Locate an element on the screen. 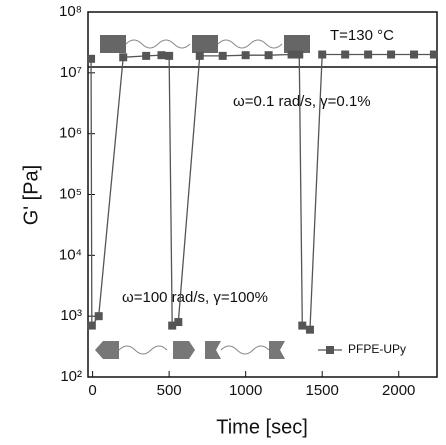 The height and width of the screenshot is (445, 446). molecule-top is located at coordinates (205, 44).